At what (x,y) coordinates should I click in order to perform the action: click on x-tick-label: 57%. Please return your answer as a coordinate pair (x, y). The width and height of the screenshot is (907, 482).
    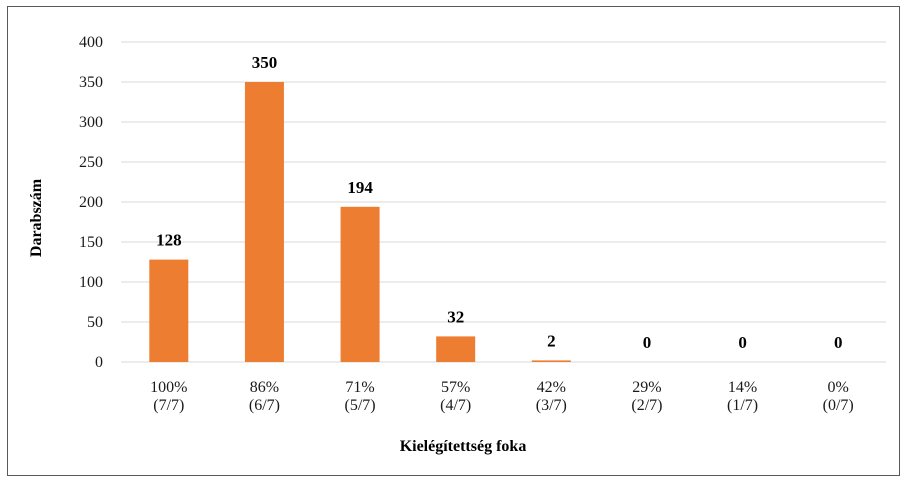
    Looking at the image, I should click on (455, 387).